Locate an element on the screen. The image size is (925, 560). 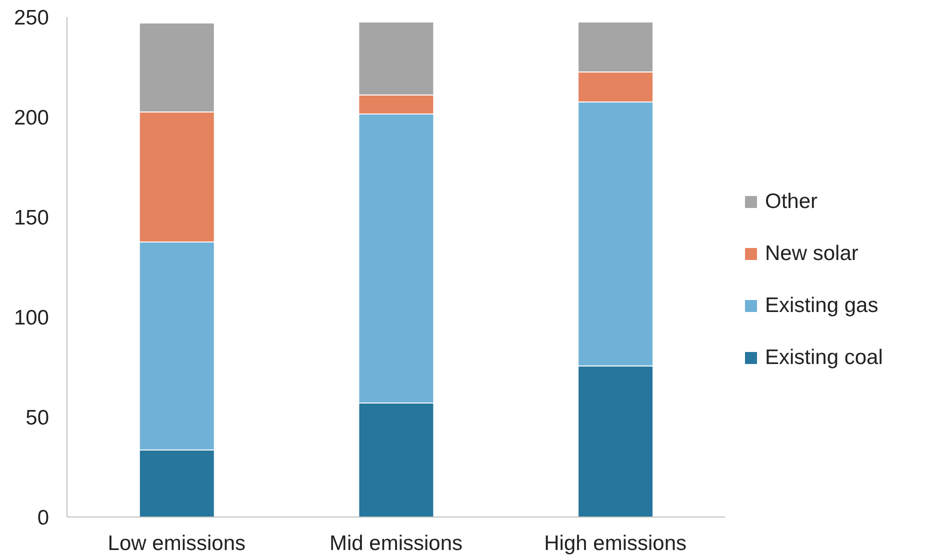
x-tick-label: High emissions is located at coordinates (615, 543).